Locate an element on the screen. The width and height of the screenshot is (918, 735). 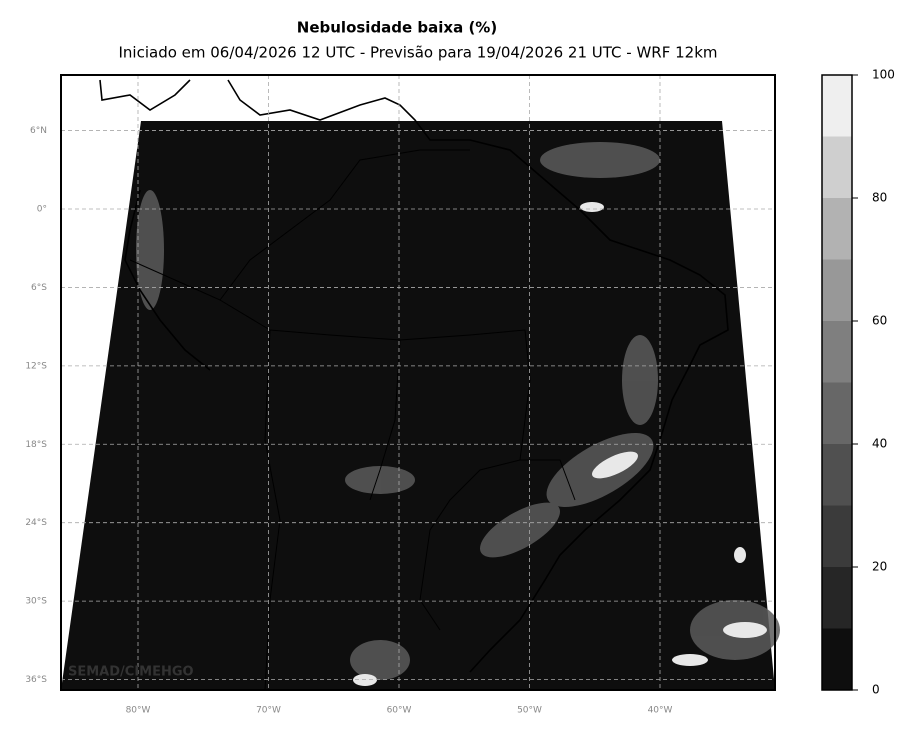
lon-tick-label: 70°W is located at coordinates (268, 711).